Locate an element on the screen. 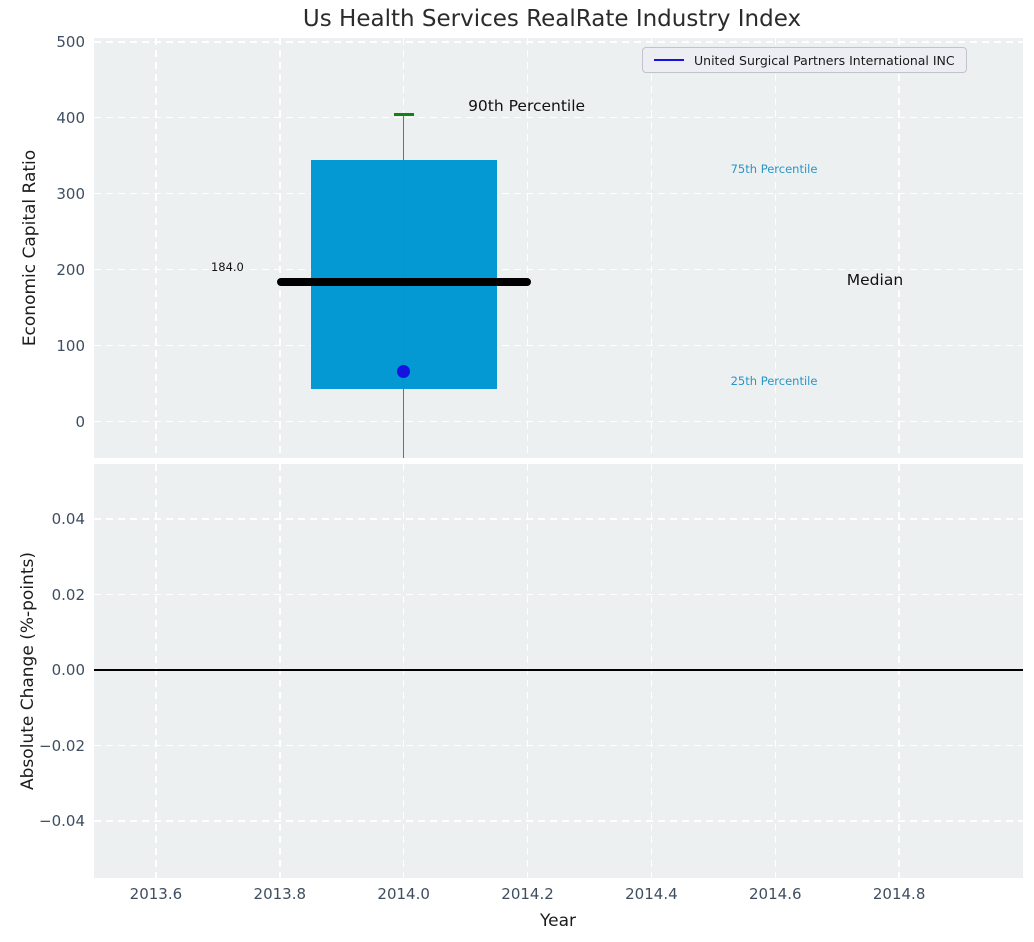  annotation-184-0: 184.0 is located at coordinates (227, 267).